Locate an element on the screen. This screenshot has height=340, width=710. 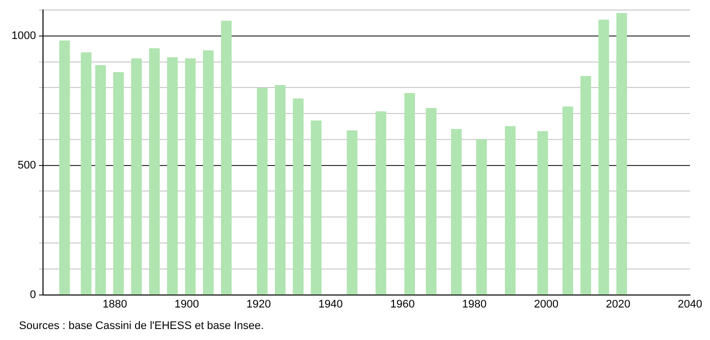
x-tick-label: 1940 is located at coordinates (330, 304).